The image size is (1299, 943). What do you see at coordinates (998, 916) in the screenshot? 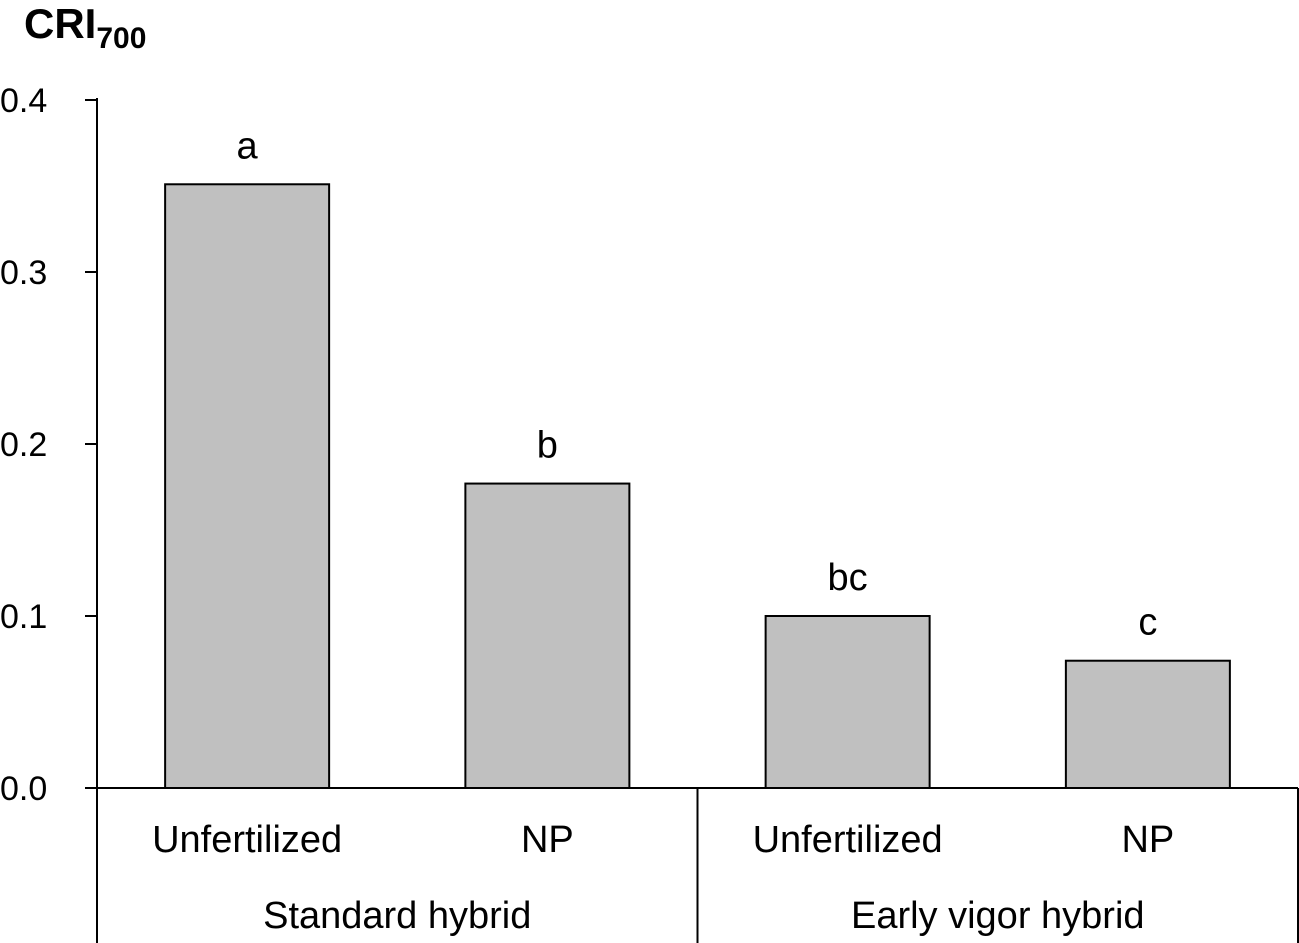
I see `group-label: Early vigor hybrid` at bounding box center [998, 916].